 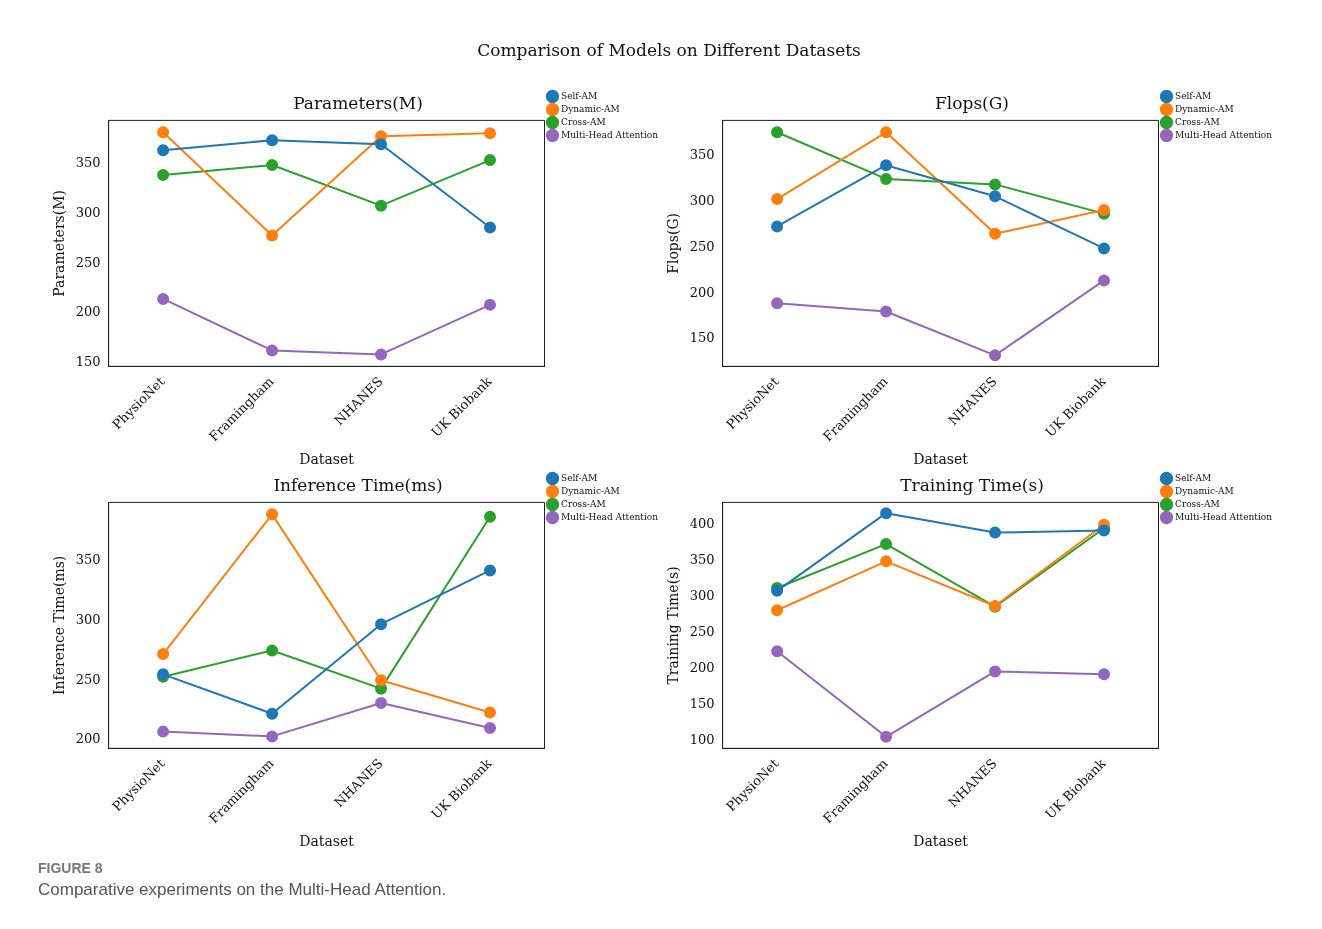 What do you see at coordinates (972, 484) in the screenshot?
I see `chart-title: Training Time(s)` at bounding box center [972, 484].